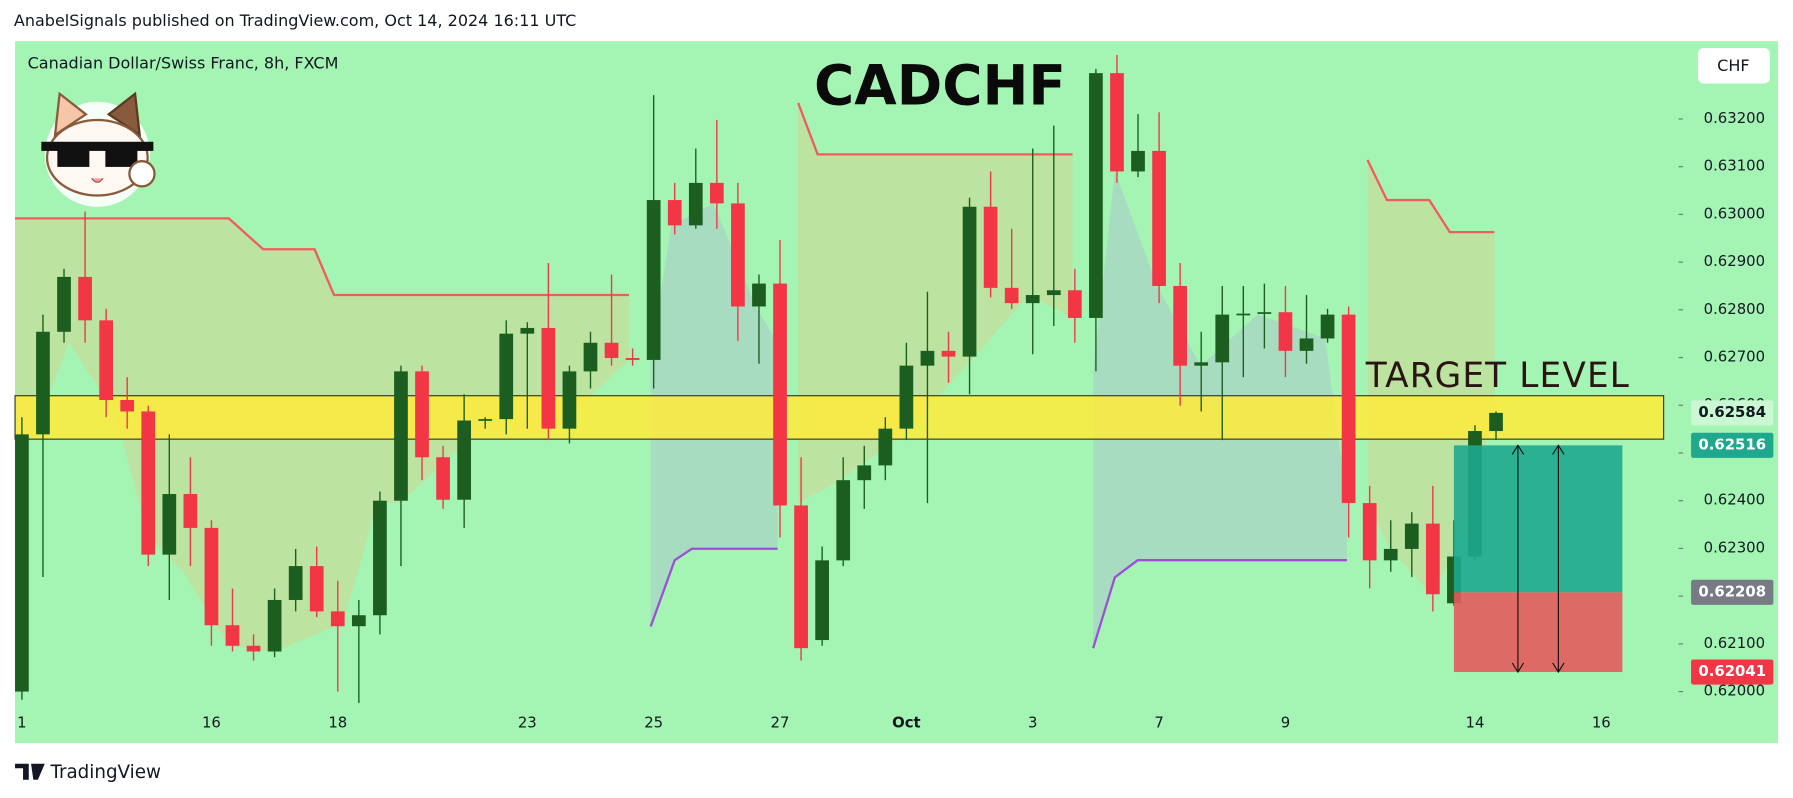 The image size is (1793, 798). I want to click on currency-button, so click(1733, 66).